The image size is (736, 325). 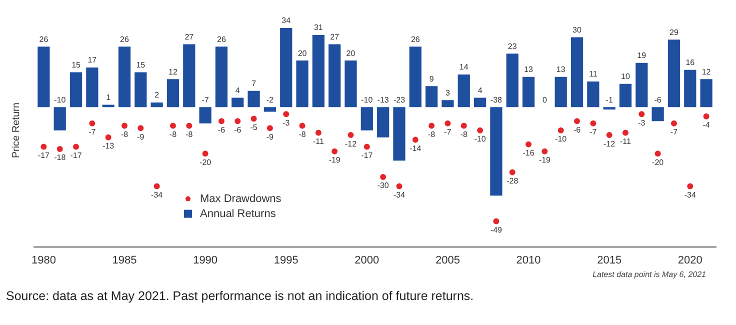 I want to click on data-label: -16, so click(x=528, y=153).